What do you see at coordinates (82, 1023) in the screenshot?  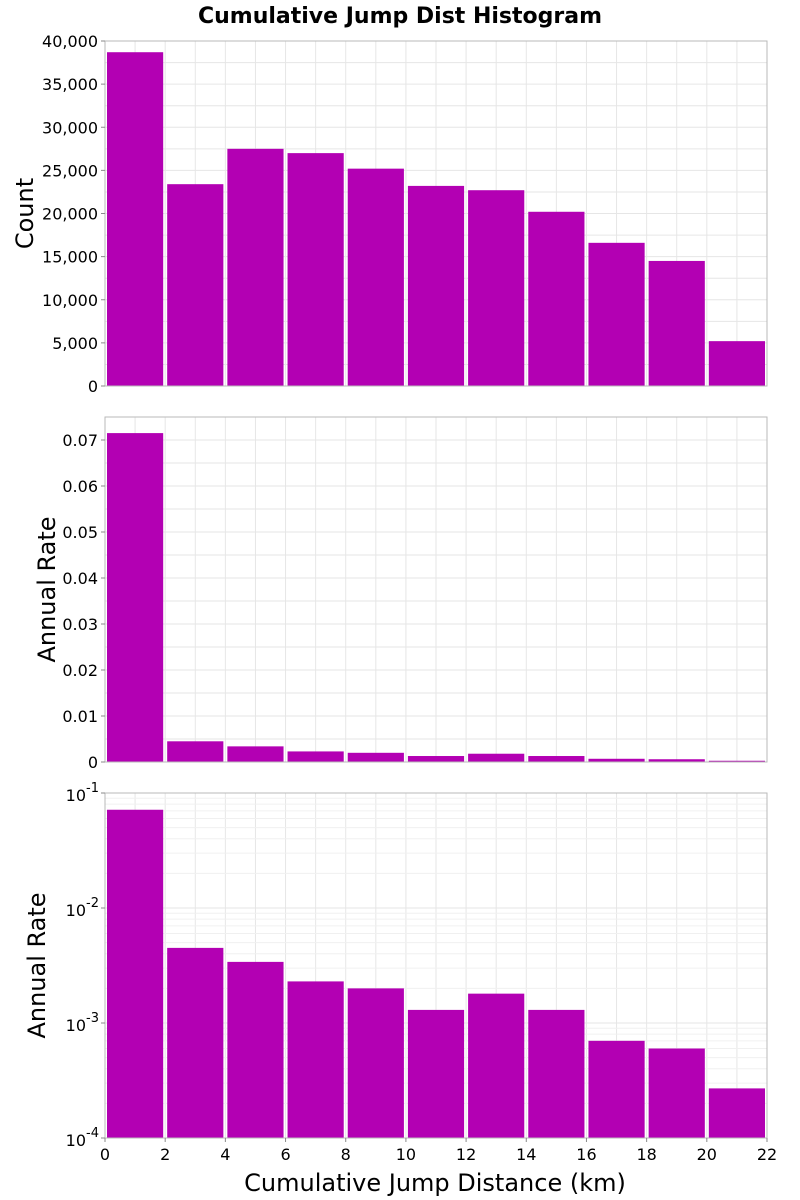 I see `y-tick-label: 10⁻³` at bounding box center [82, 1023].